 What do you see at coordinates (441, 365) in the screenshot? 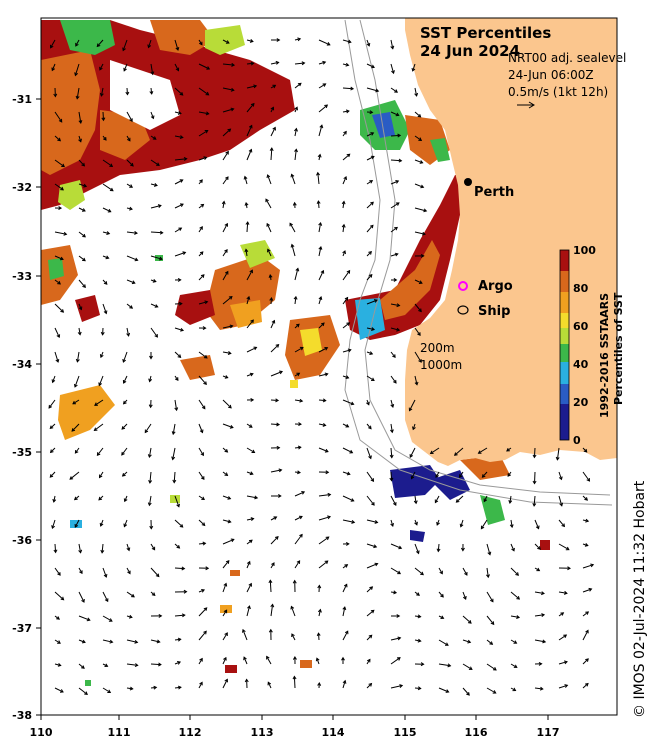
I see `isobath-1000m-label: 1000m` at bounding box center [441, 365].